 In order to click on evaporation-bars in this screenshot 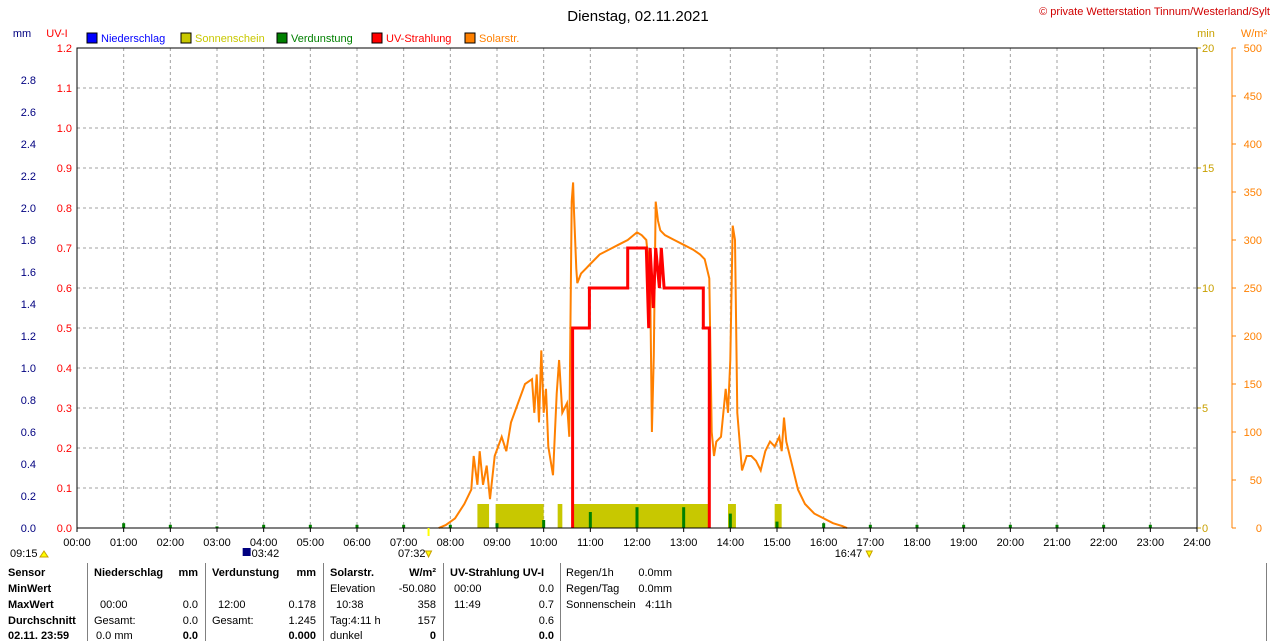, I will do `click(637, 517)`.